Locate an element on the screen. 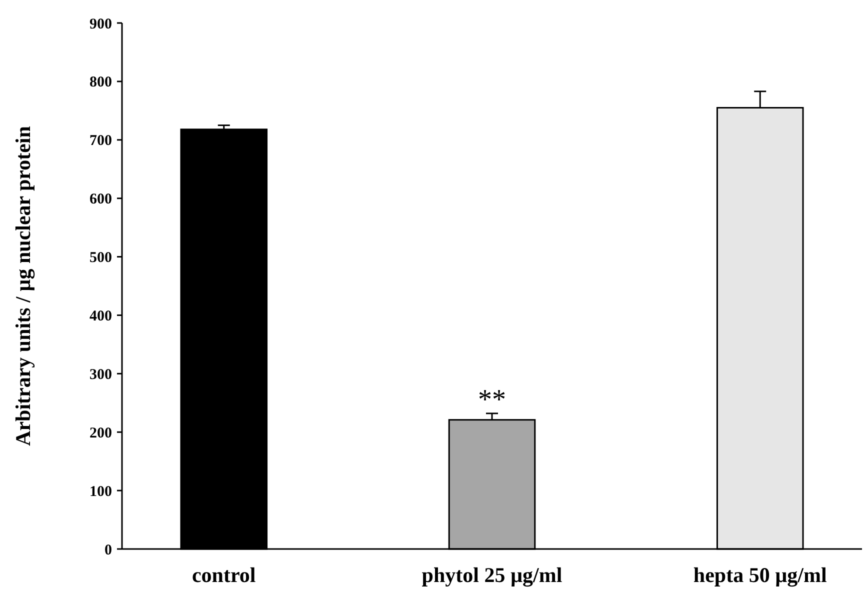  annotation: ** is located at coordinates (492, 400).